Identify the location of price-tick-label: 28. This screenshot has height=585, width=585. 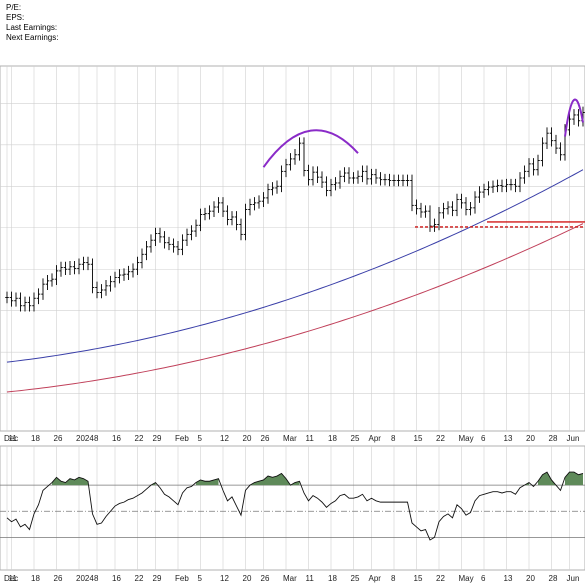
(553, 438).